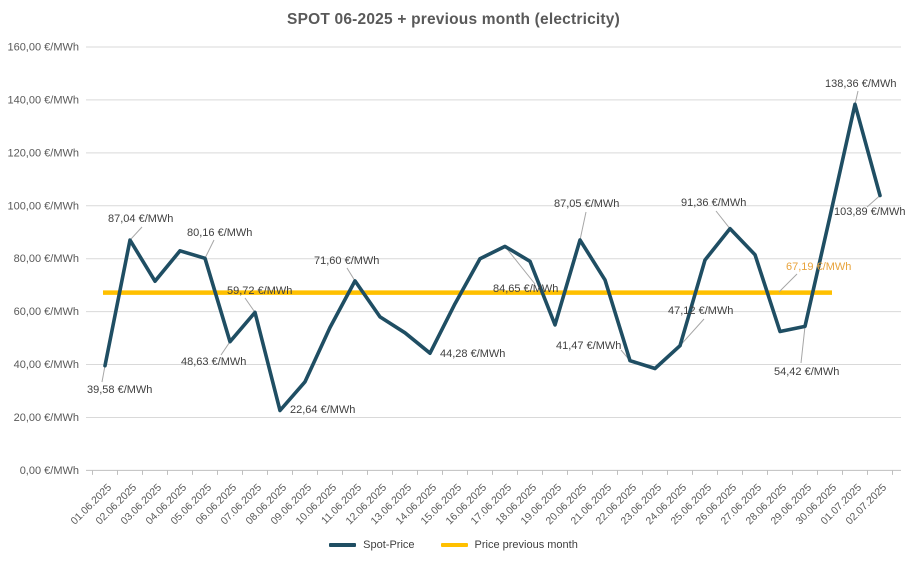  Describe the element at coordinates (472, 354) in the screenshot. I see `data-label: 44,28 €/MWh` at that location.